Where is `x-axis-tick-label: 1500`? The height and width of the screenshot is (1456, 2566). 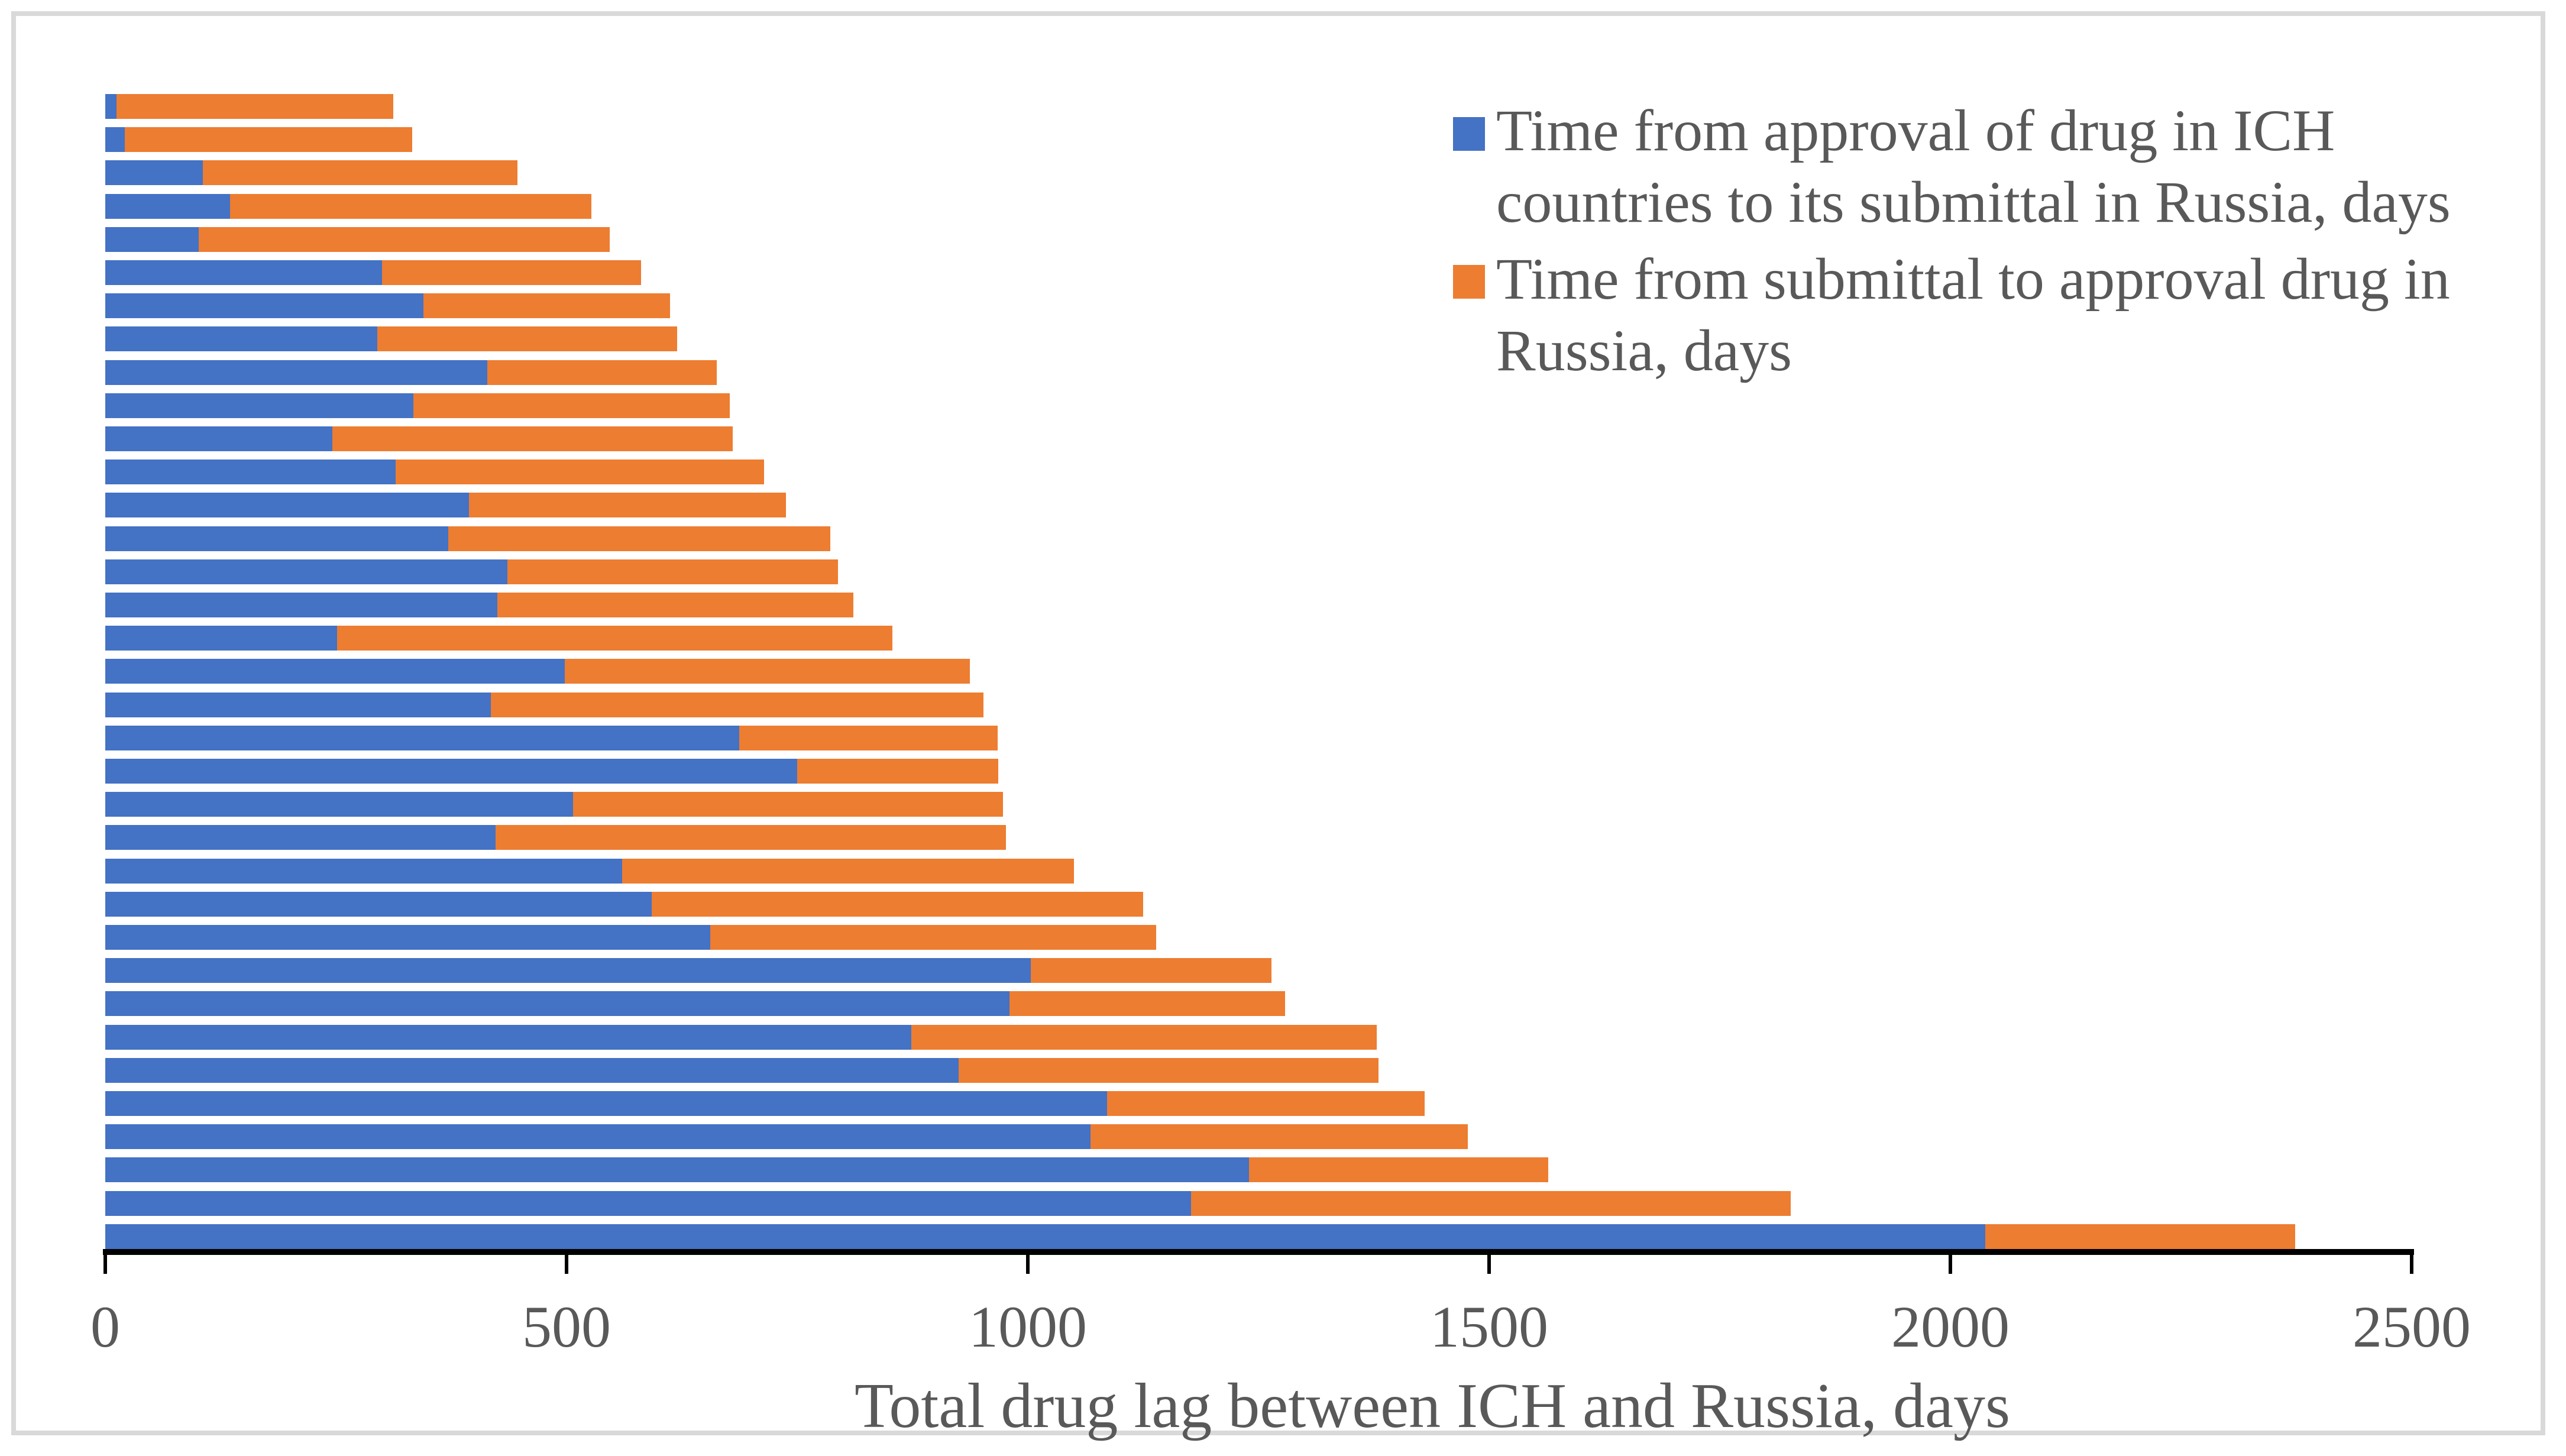 x-axis-tick-label: 1500 is located at coordinates (1489, 1327).